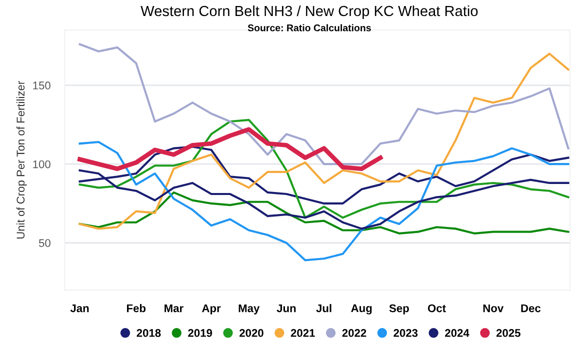  Describe the element at coordinates (174, 308) in the screenshot. I see `x-tick-label: Mar` at that location.